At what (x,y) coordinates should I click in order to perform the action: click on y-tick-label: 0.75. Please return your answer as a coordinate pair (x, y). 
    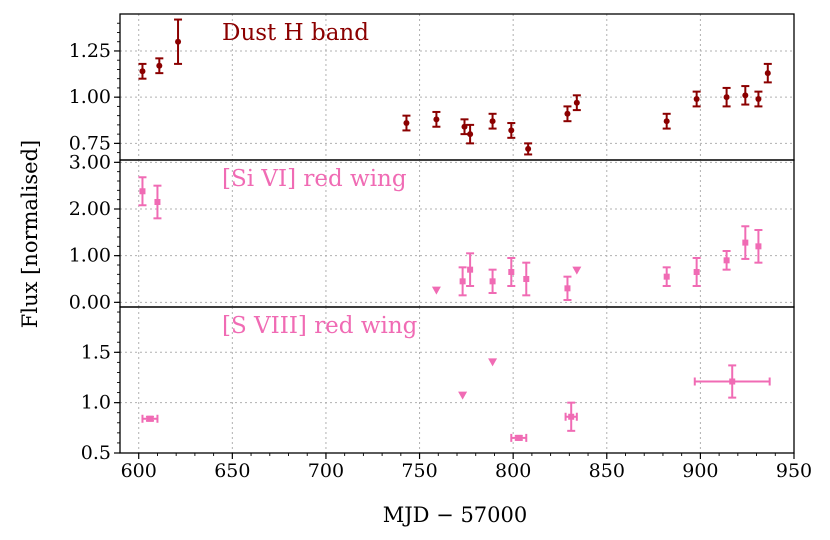
    Looking at the image, I should click on (90, 143).